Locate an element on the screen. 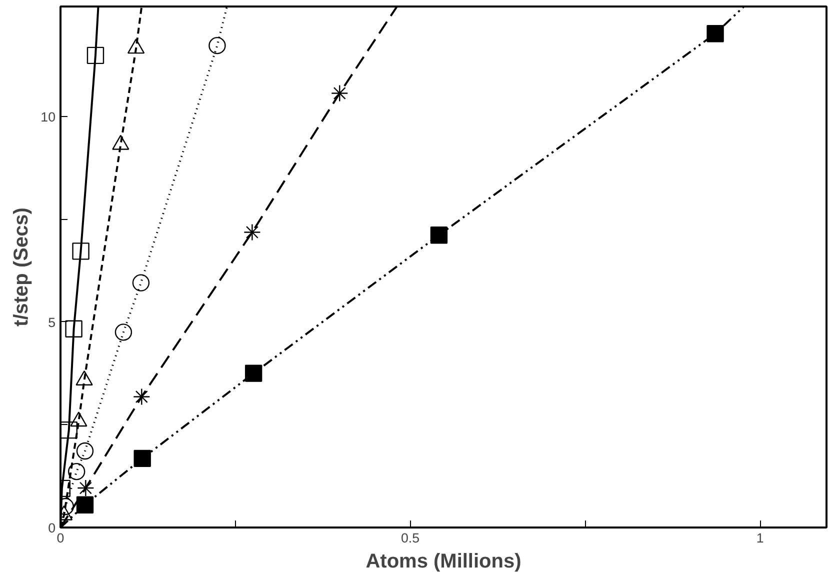 This screenshot has width=830, height=575. x-axis-title: Atoms (Millions) is located at coordinates (444, 561).